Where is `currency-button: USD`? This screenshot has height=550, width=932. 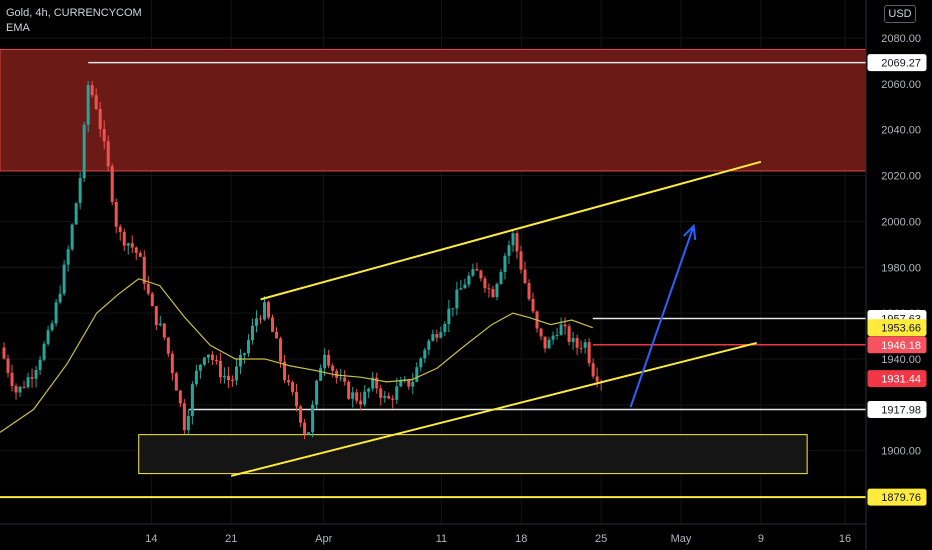
currency-button: USD is located at coordinates (900, 14).